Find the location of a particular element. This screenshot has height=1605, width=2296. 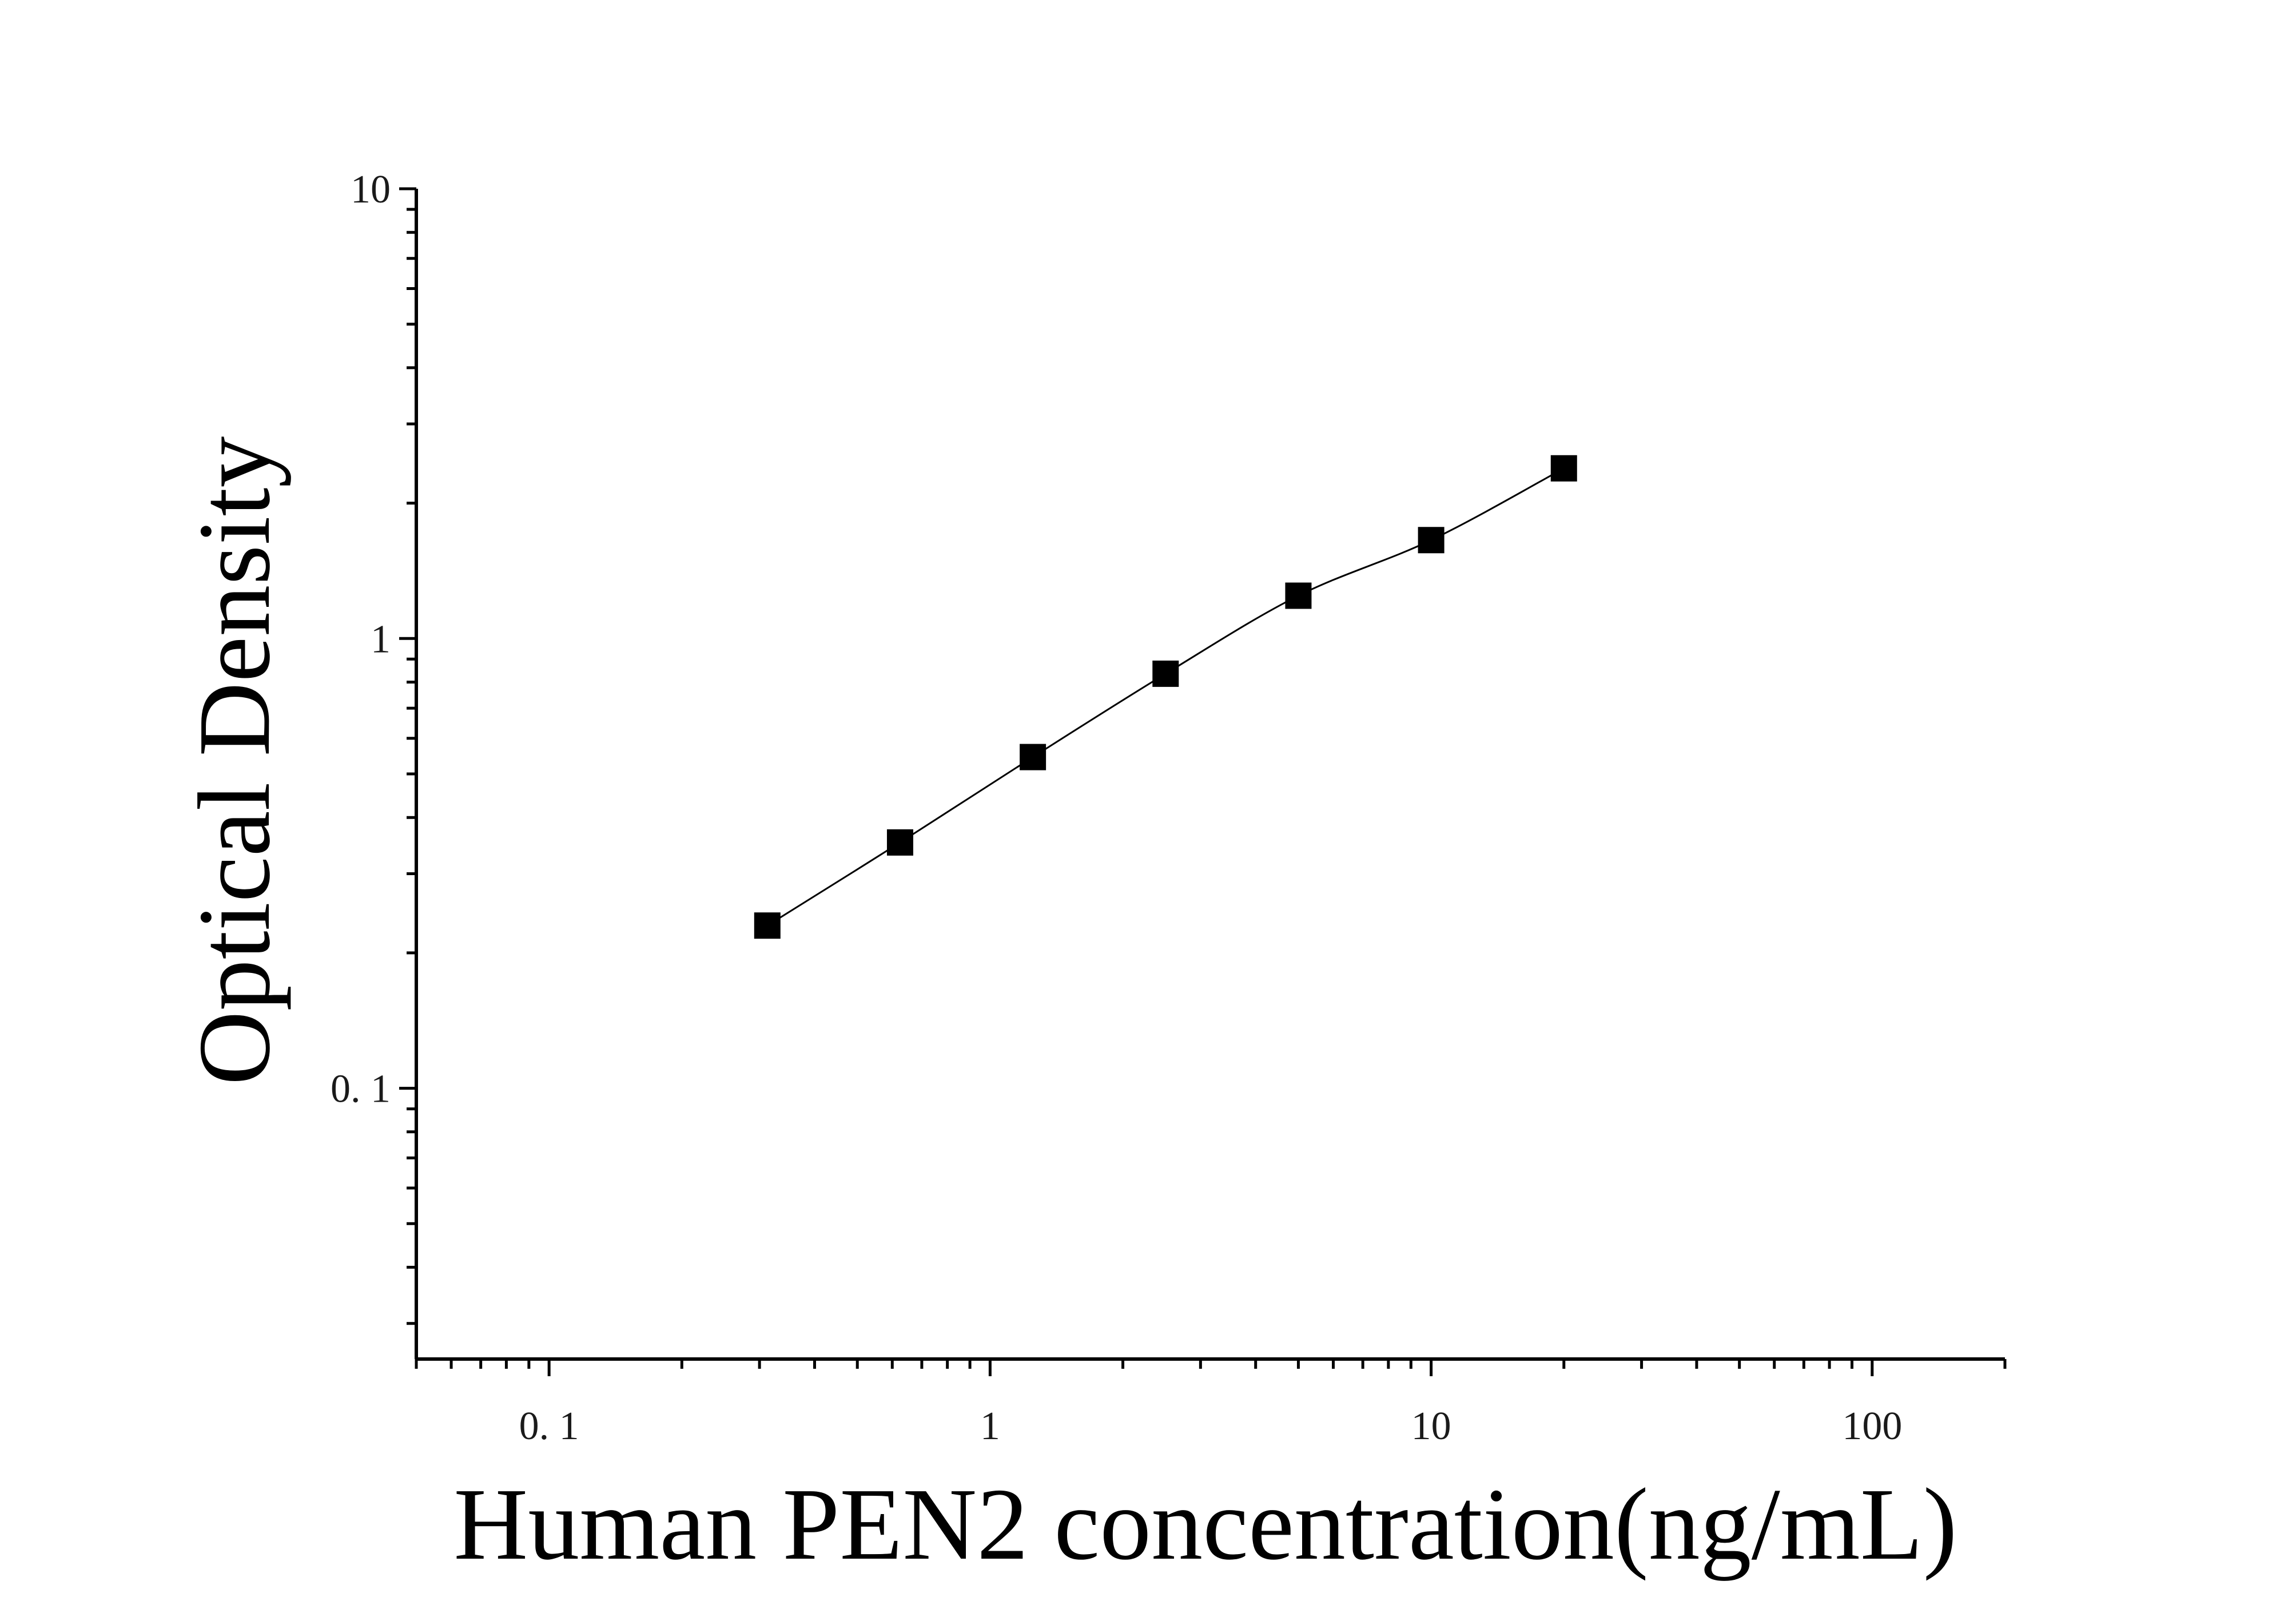

data-points is located at coordinates (1166, 697).